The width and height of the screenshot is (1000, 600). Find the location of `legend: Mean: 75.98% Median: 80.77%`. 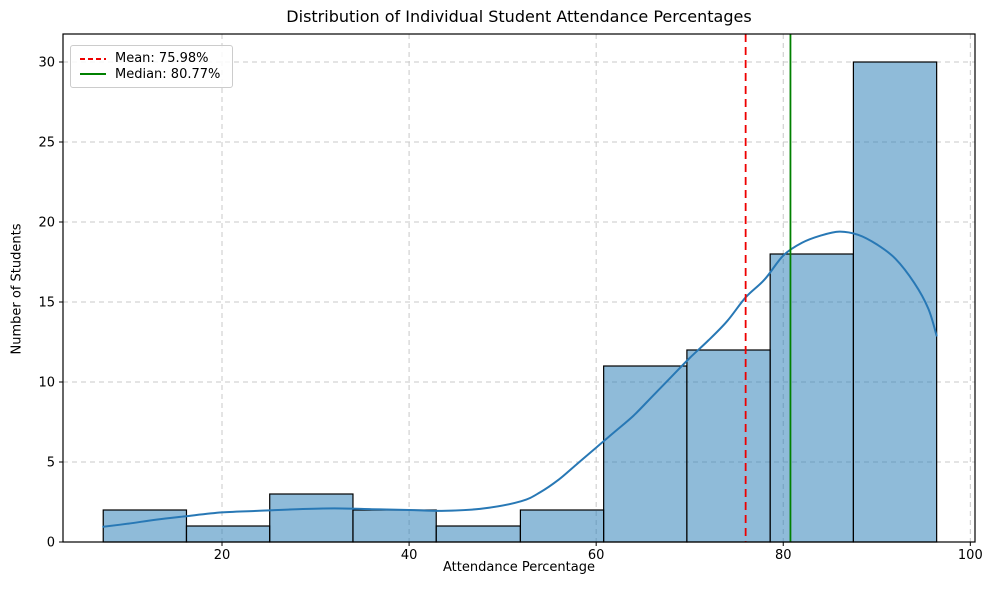

legend: Mean: 75.98% Median: 80.77% is located at coordinates (151, 66).